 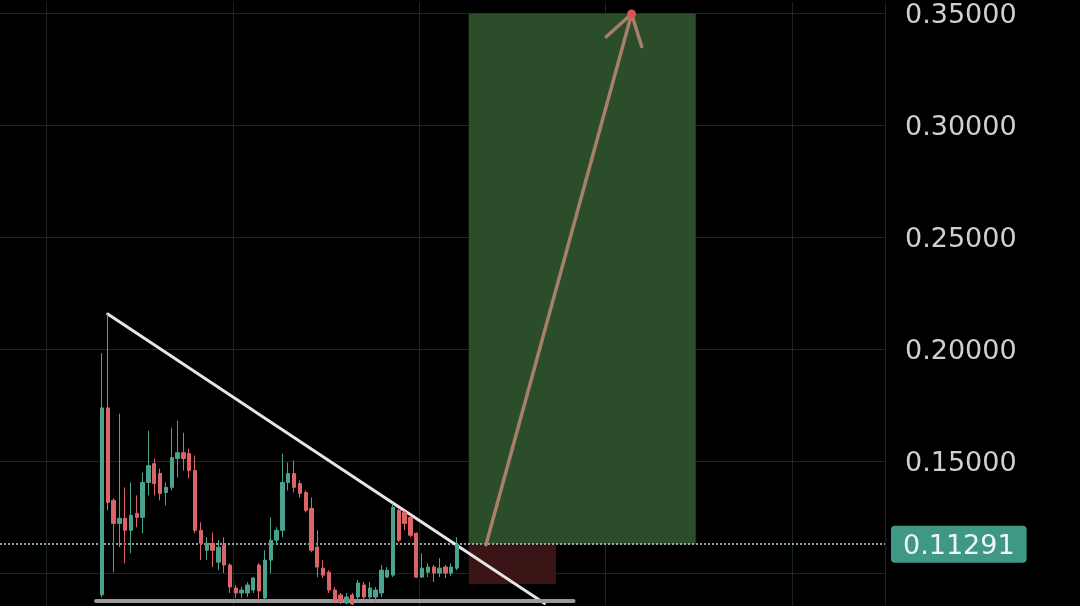 What do you see at coordinates (961, 349) in the screenshot?
I see `y-tick-label: 0.20000` at bounding box center [961, 349].